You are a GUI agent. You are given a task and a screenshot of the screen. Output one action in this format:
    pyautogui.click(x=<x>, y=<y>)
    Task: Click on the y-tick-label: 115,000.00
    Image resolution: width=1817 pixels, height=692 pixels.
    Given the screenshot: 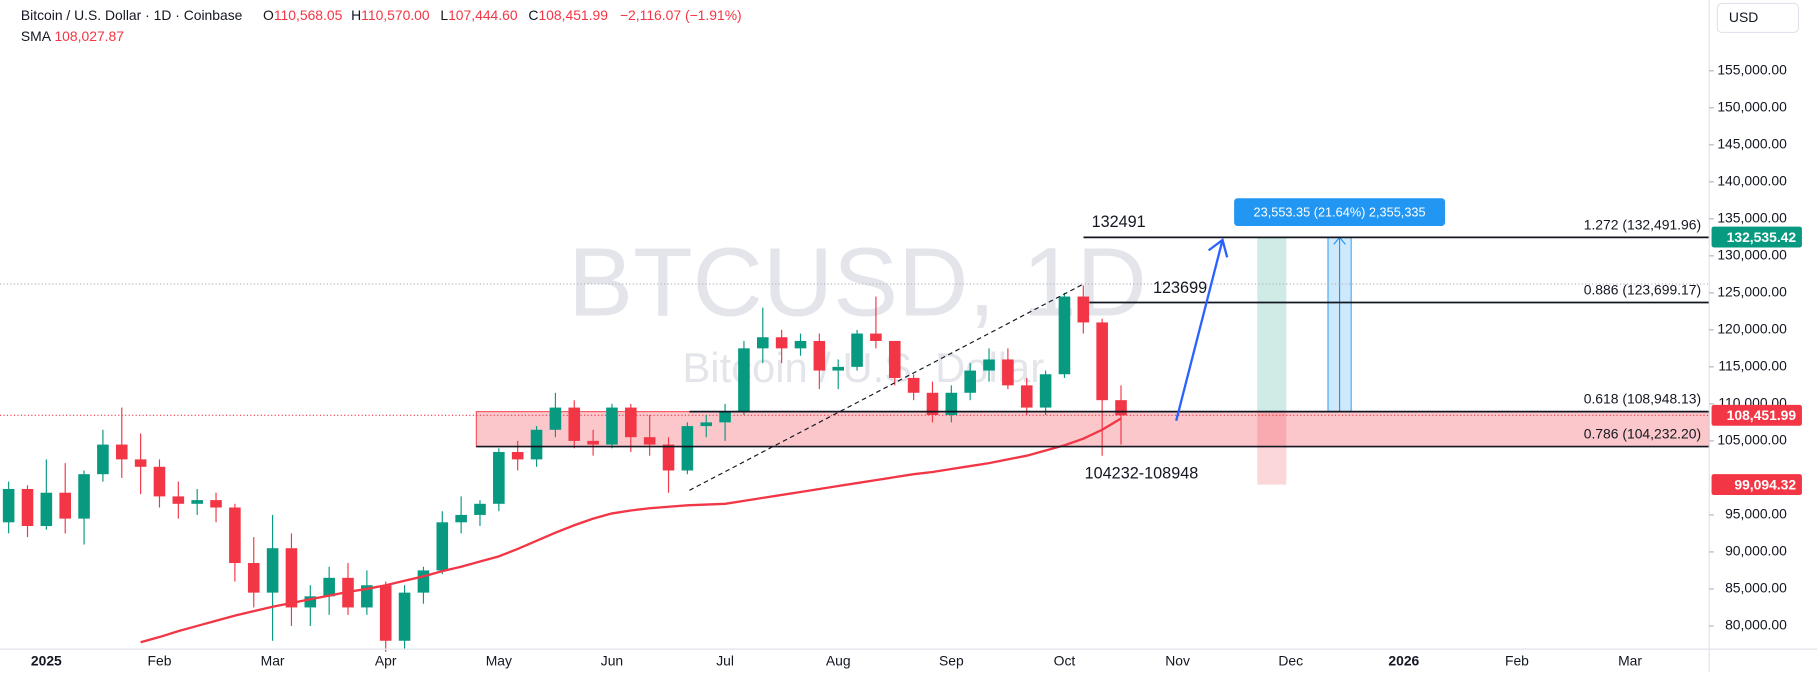 What is the action you would take?
    pyautogui.click(x=1752, y=366)
    